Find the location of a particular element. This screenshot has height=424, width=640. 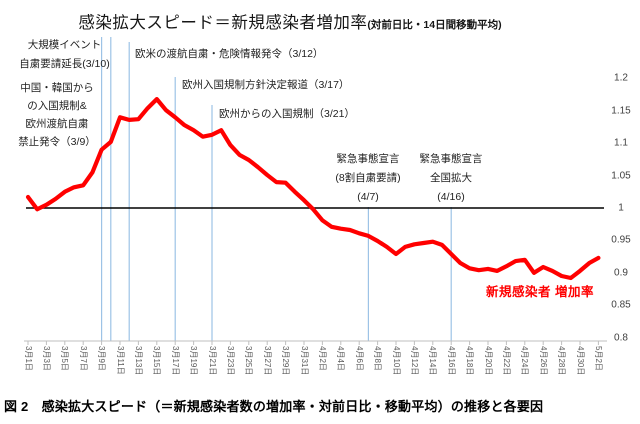

x-tick-label: 4月28日 is located at coordinates (562, 361).